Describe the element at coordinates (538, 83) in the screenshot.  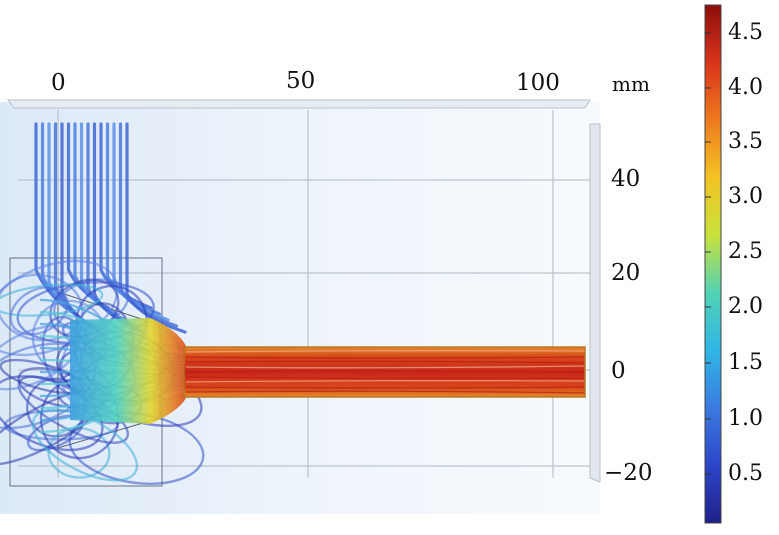
I see `x-tick-label: 100` at that location.